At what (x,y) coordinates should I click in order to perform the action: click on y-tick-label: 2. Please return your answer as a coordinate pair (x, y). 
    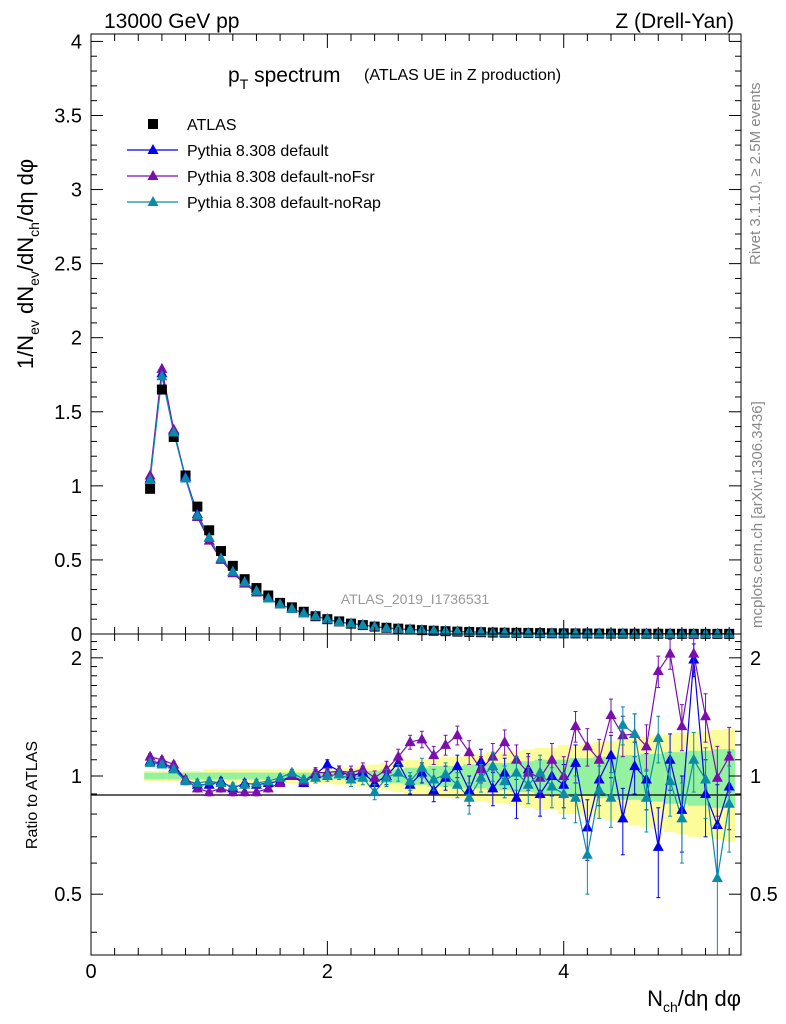
    Looking at the image, I should click on (76, 339).